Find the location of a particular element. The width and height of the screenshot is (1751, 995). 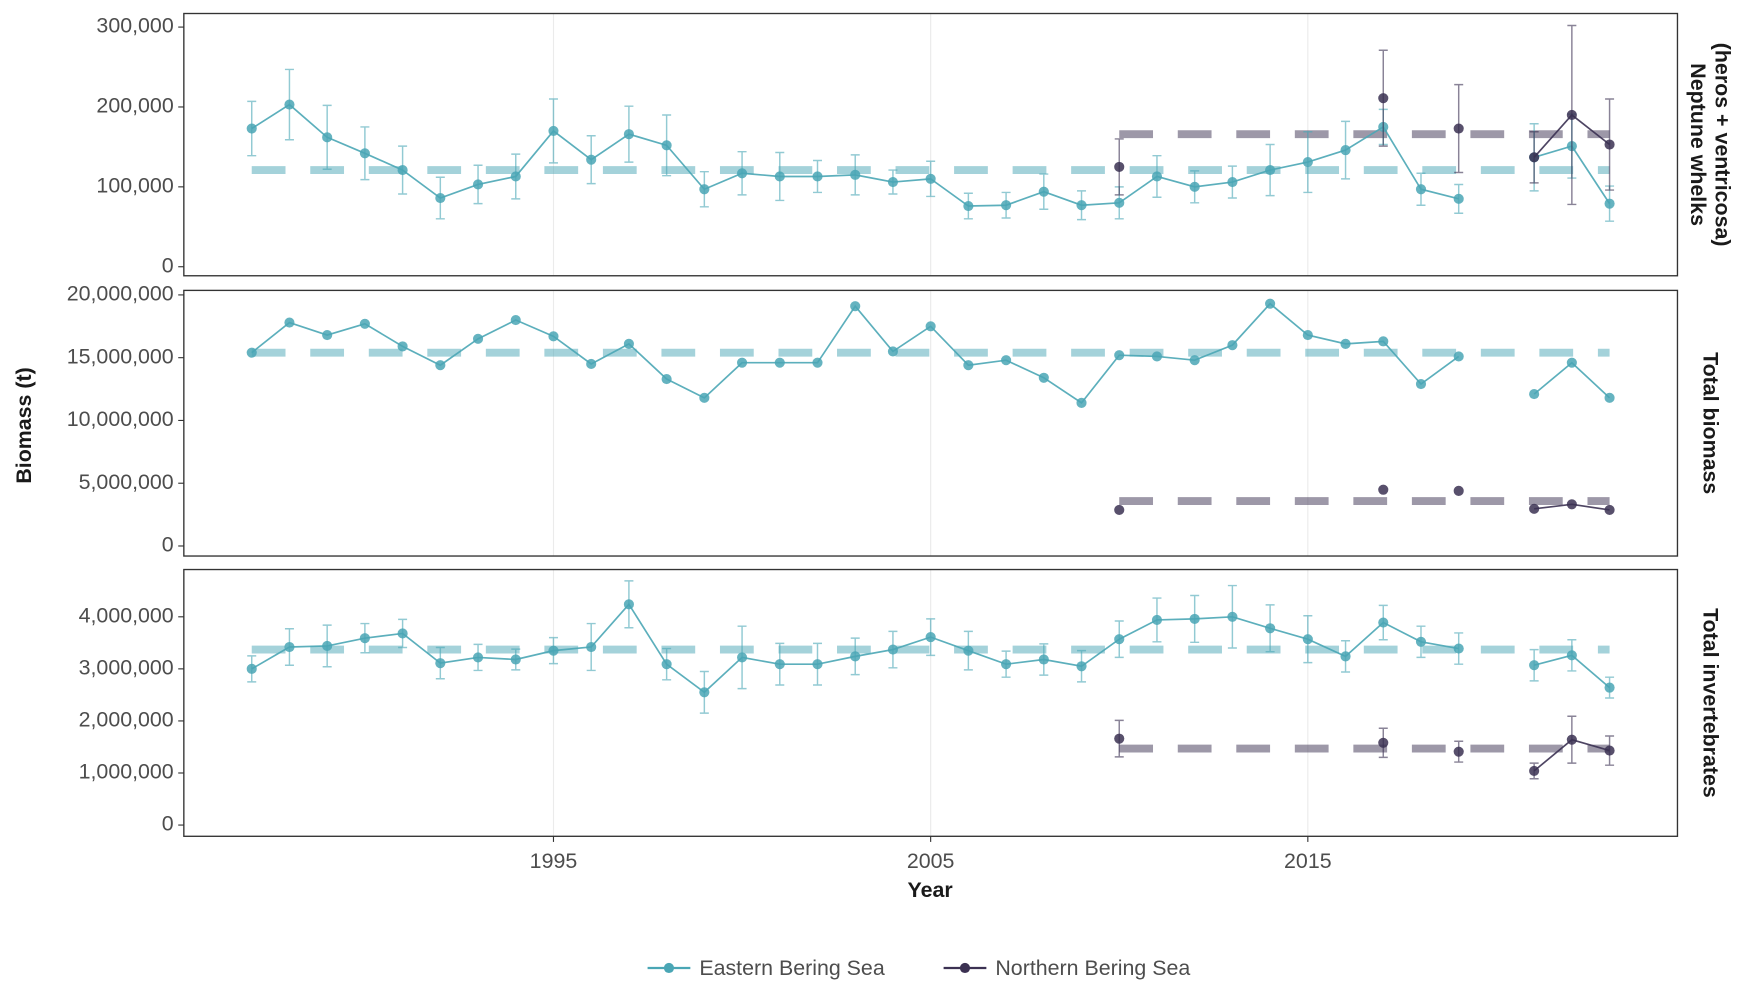

y-tick-label: 2,000,000 is located at coordinates (126, 720).